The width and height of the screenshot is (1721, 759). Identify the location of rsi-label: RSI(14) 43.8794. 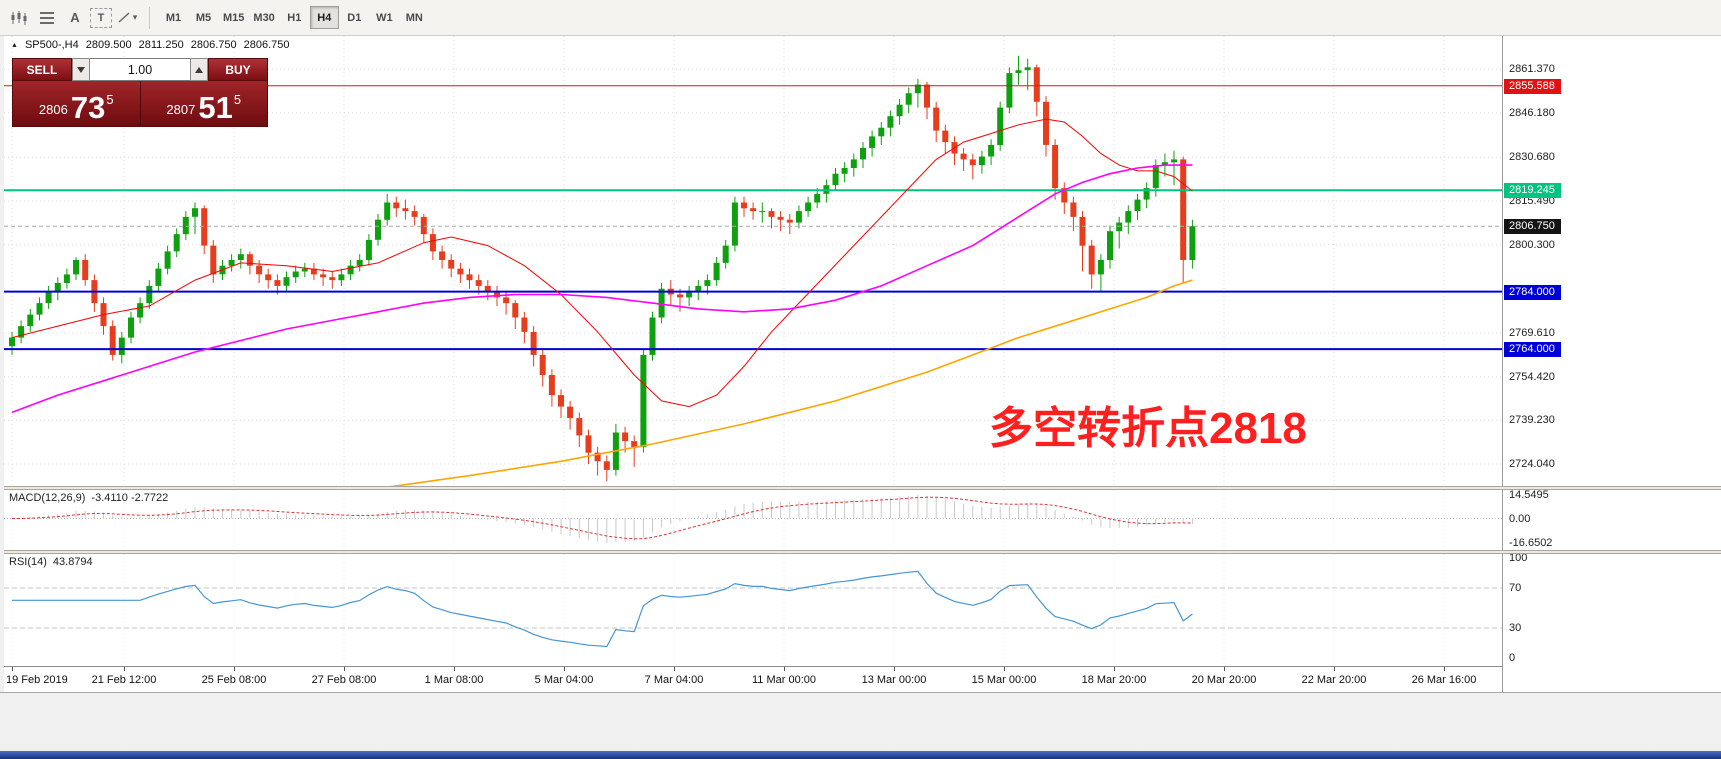
(51, 562).